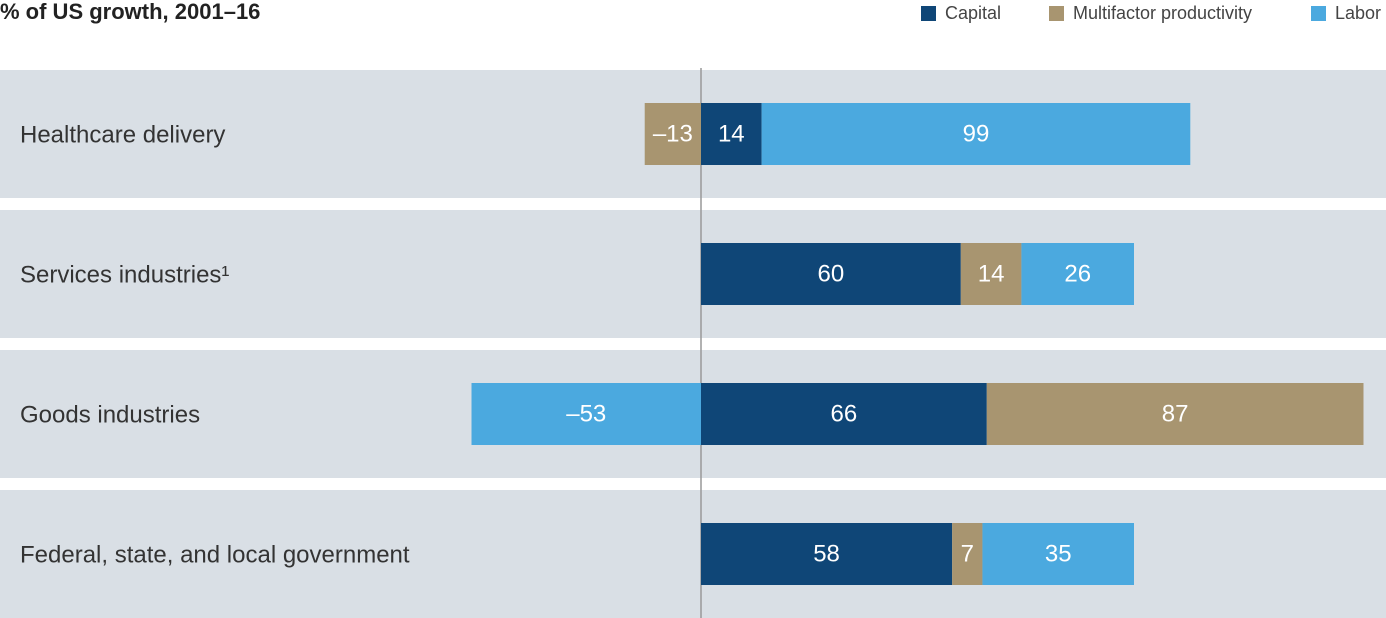 The height and width of the screenshot is (618, 1386). I want to click on legend-label: Capital, so click(973, 13).